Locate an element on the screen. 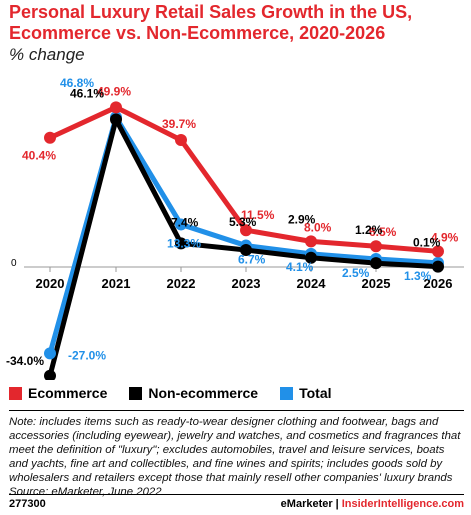 Image resolution: width=471 pixels, height=515 pixels. data-point-non-ecommerce-2020 is located at coordinates (50, 374).